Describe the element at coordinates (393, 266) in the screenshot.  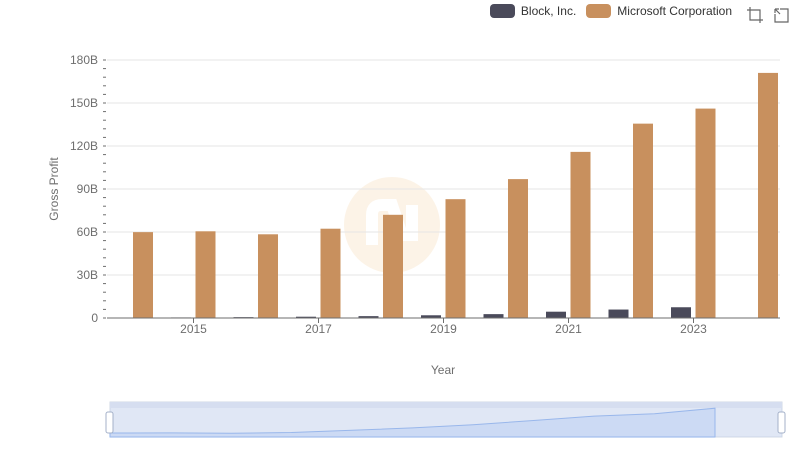
I see `bar-microsoft-2018` at that location.